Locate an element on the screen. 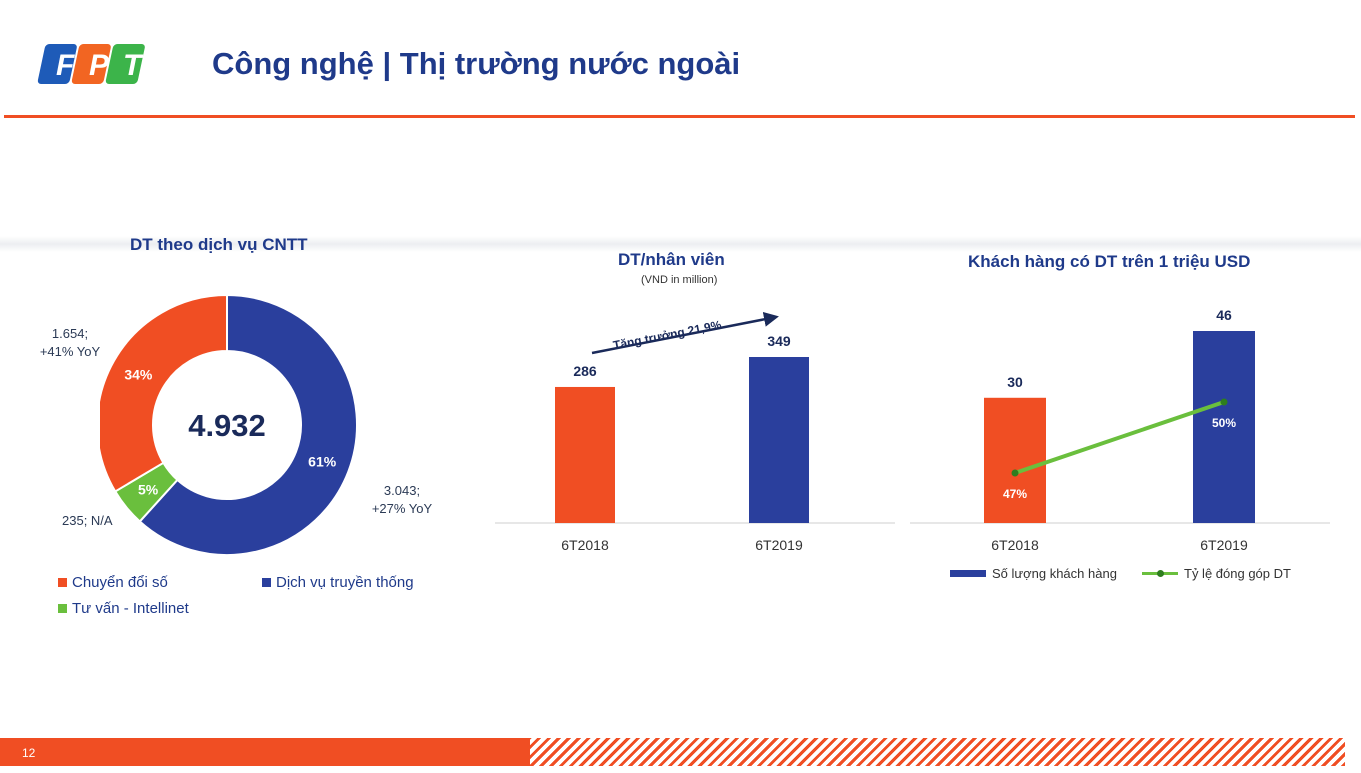  legend-swatch-navy is located at coordinates (266, 582).